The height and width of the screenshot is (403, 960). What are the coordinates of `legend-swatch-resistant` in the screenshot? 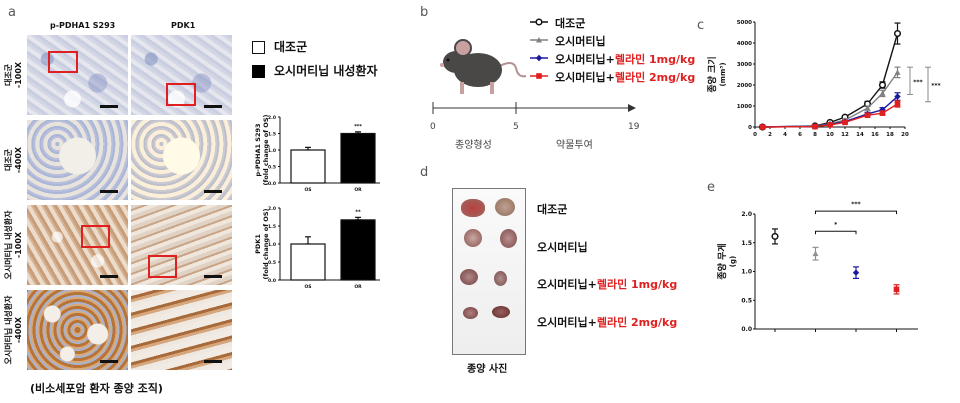 It's located at (258, 71).